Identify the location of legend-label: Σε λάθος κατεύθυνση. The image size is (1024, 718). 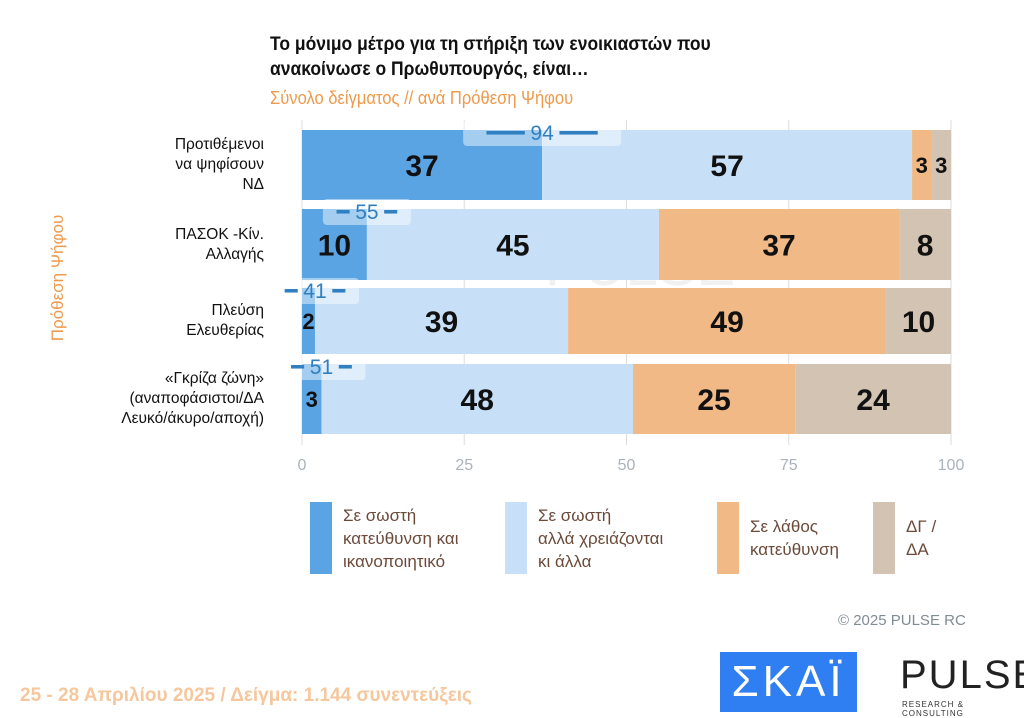
(794, 538).